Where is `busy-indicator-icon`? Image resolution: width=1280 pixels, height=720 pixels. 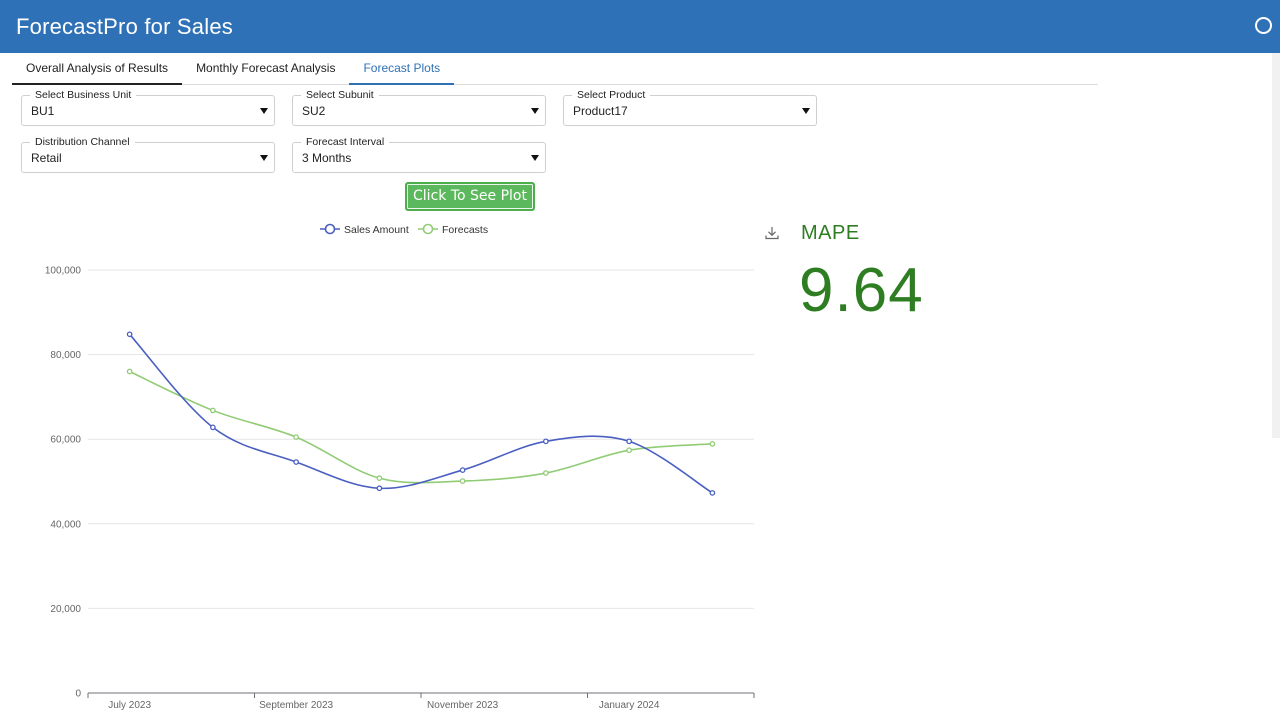
busy-indicator-icon is located at coordinates (1263, 25).